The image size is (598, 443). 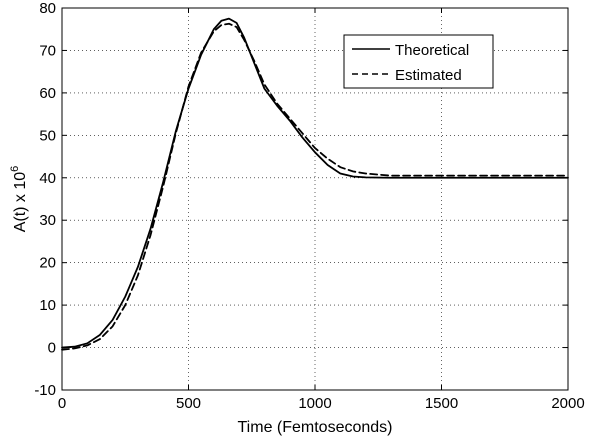 I want to click on legend-label-estimated: Estimated, so click(x=428, y=75).